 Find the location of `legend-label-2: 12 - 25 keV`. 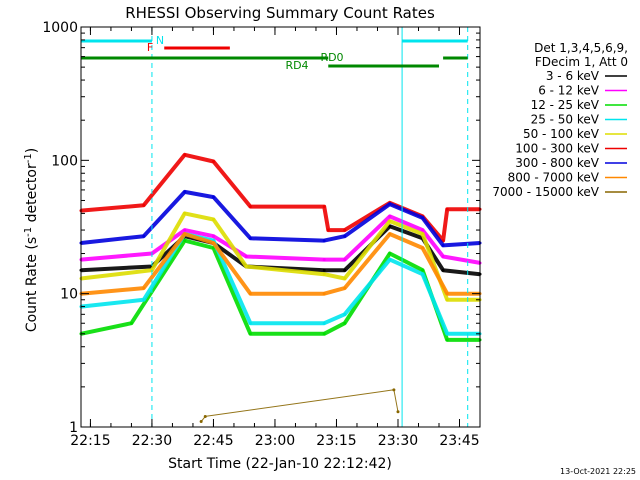

legend-label-2: 12 - 25 keV is located at coordinates (565, 105).